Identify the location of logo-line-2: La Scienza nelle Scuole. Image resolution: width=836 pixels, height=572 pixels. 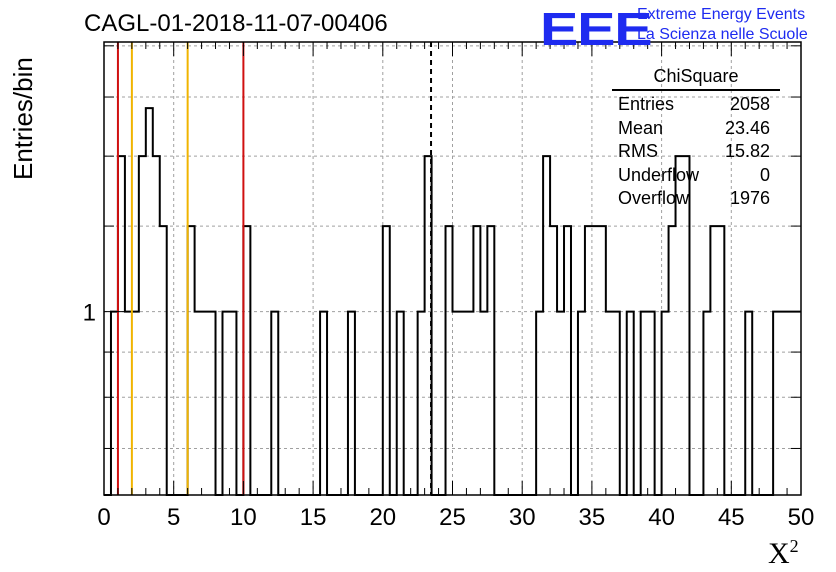
(722, 34).